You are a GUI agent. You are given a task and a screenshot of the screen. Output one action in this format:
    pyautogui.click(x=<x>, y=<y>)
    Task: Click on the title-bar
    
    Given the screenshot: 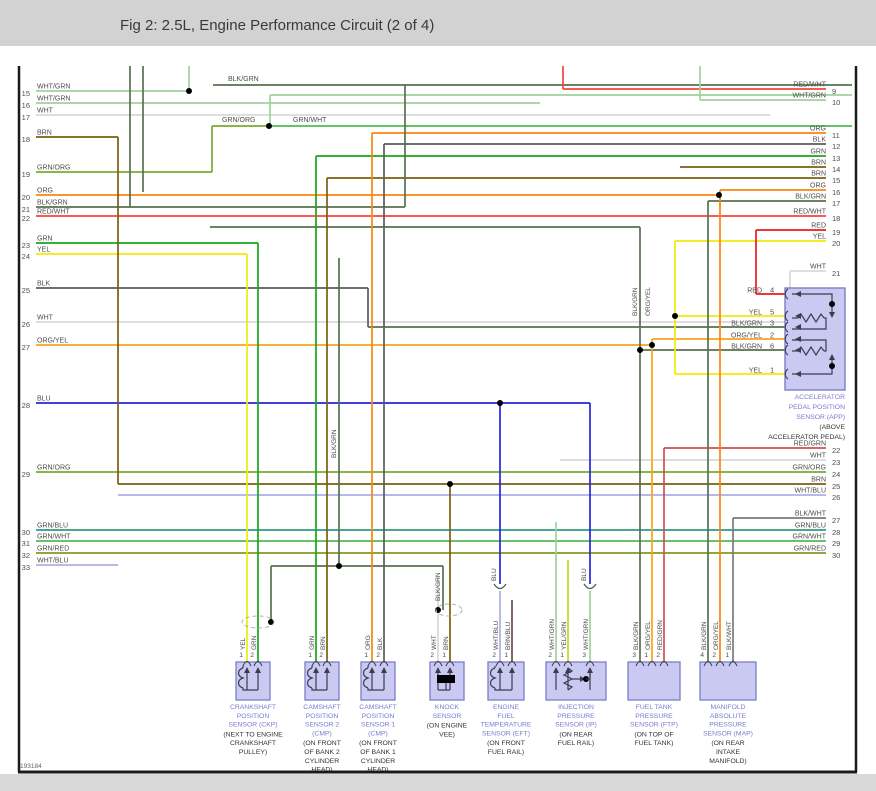 What is the action you would take?
    pyautogui.click(x=438, y=23)
    